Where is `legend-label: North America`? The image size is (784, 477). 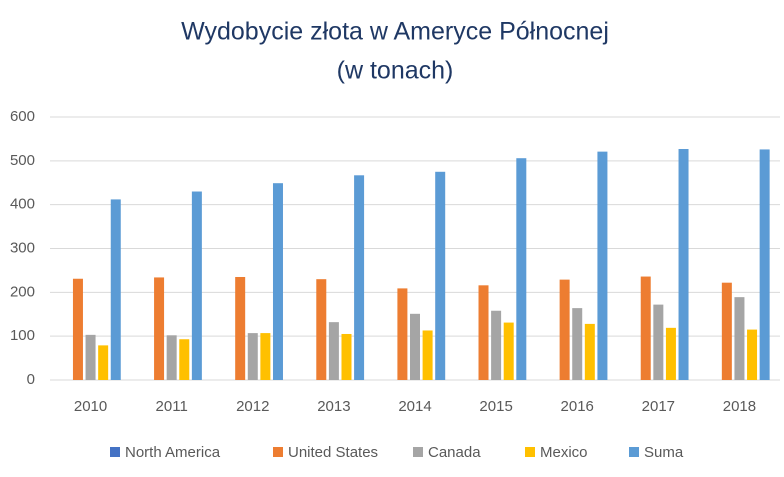 legend-label: North America is located at coordinates (173, 452).